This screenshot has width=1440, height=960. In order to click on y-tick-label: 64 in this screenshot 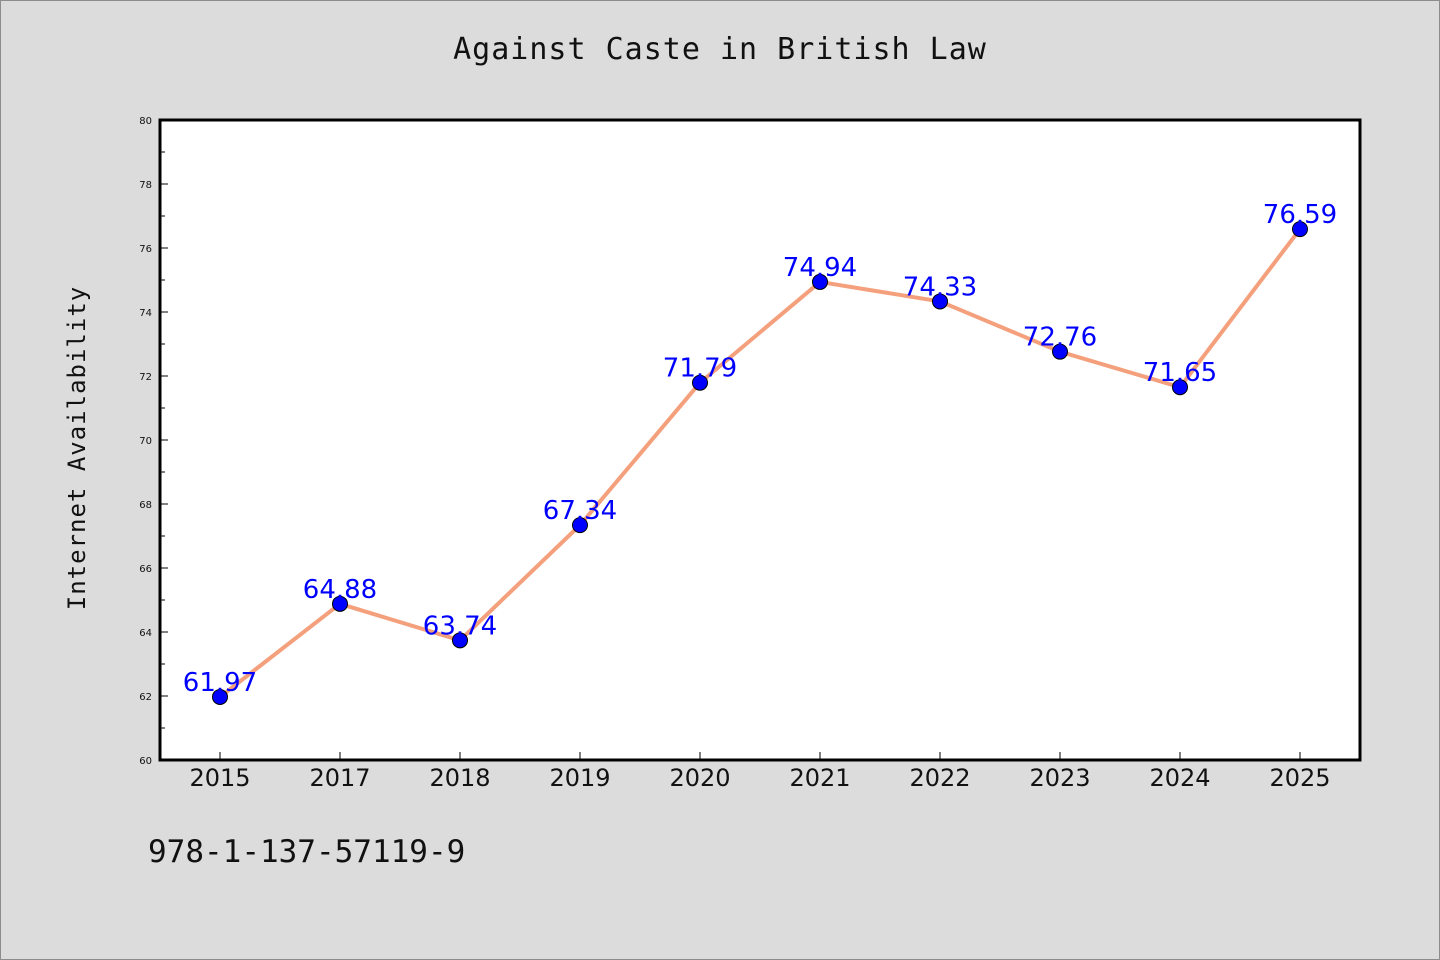, I will do `click(145, 633)`.